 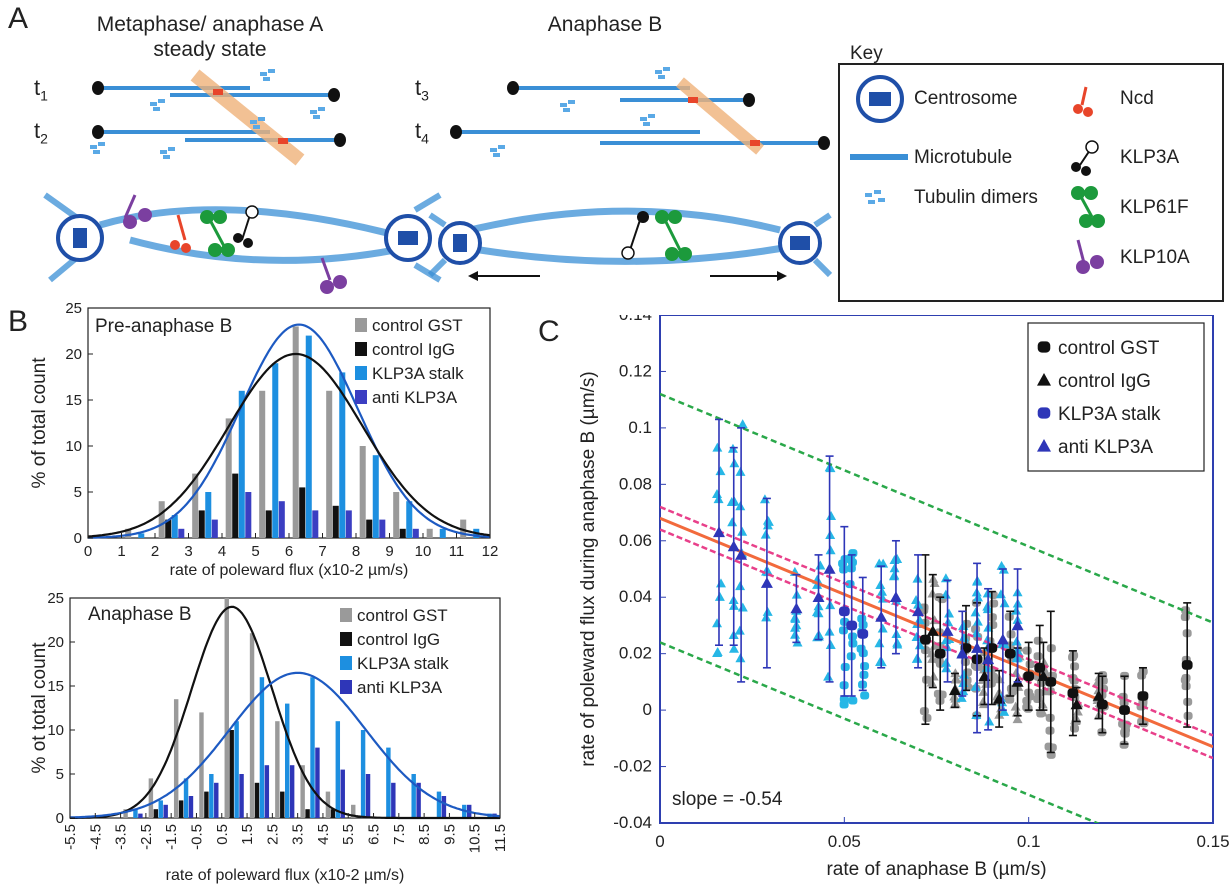 What do you see at coordinates (423, 551) in the screenshot?
I see `x-tick-label: 10` at bounding box center [423, 551].